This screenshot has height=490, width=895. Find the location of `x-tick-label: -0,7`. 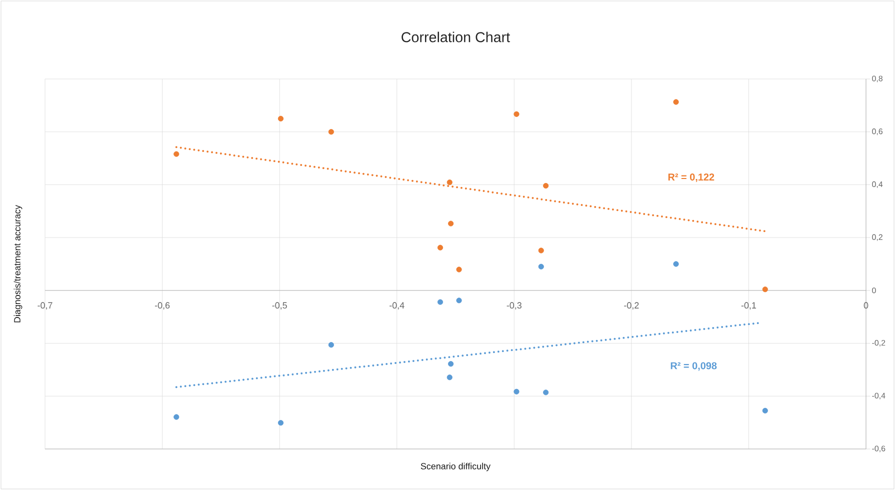

x-tick-label: -0,7 is located at coordinates (45, 306).